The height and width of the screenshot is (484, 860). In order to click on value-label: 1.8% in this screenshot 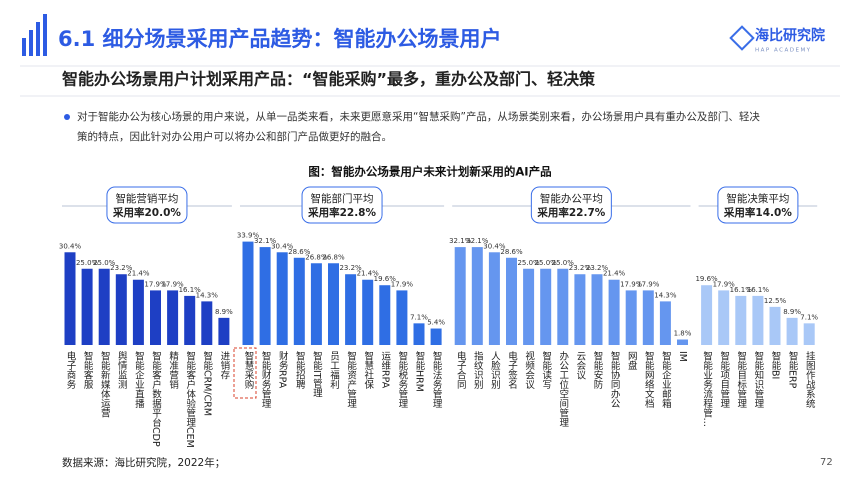, I will do `click(683, 334)`.